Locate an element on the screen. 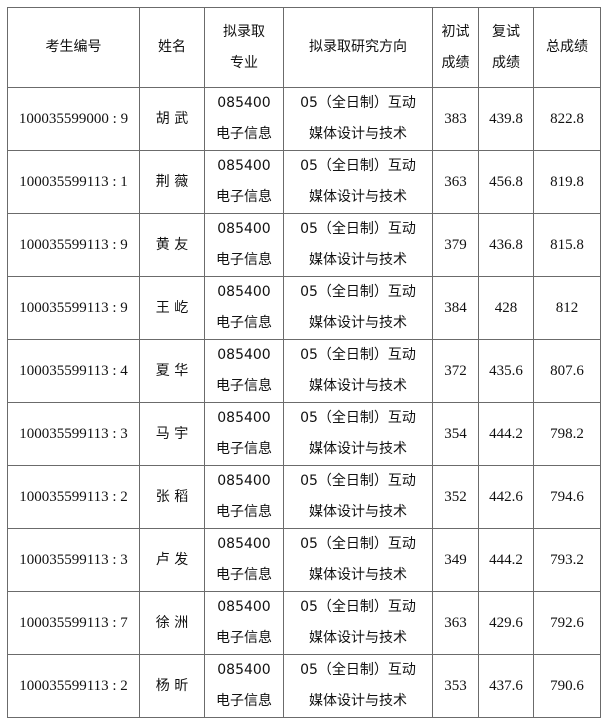  candidate-name: 杨 昕 is located at coordinates (172, 686).